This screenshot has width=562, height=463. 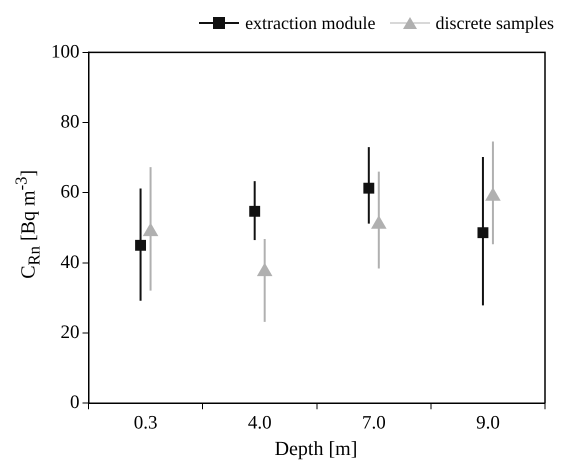 What do you see at coordinates (146, 423) in the screenshot?
I see `x-tick-label: 0.3` at bounding box center [146, 423].